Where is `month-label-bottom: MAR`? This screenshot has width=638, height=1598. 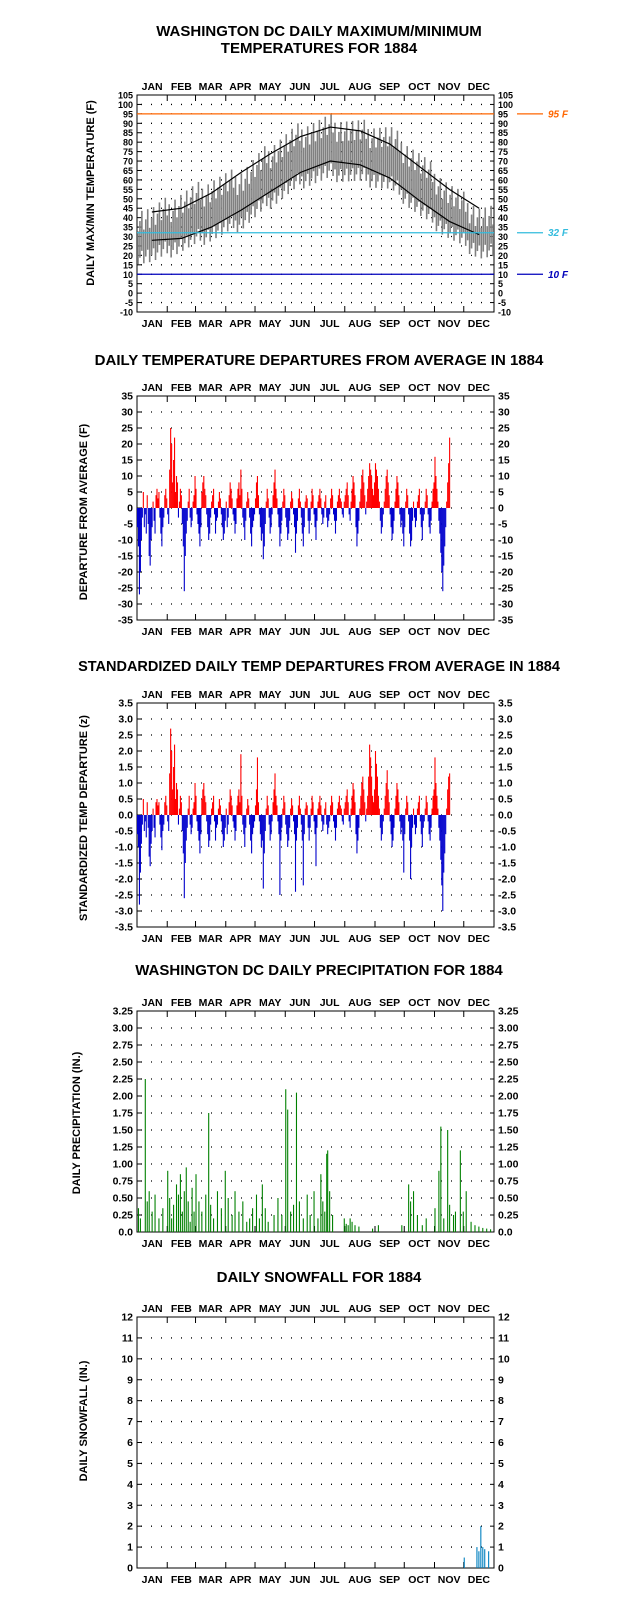
month-label-bottom: MAR is located at coordinates (211, 1580).